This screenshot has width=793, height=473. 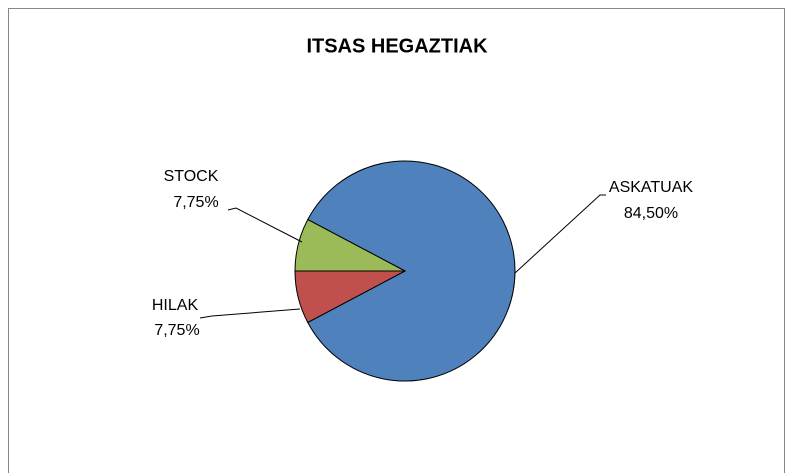 I want to click on slice-label: STOCK, so click(x=191, y=176).